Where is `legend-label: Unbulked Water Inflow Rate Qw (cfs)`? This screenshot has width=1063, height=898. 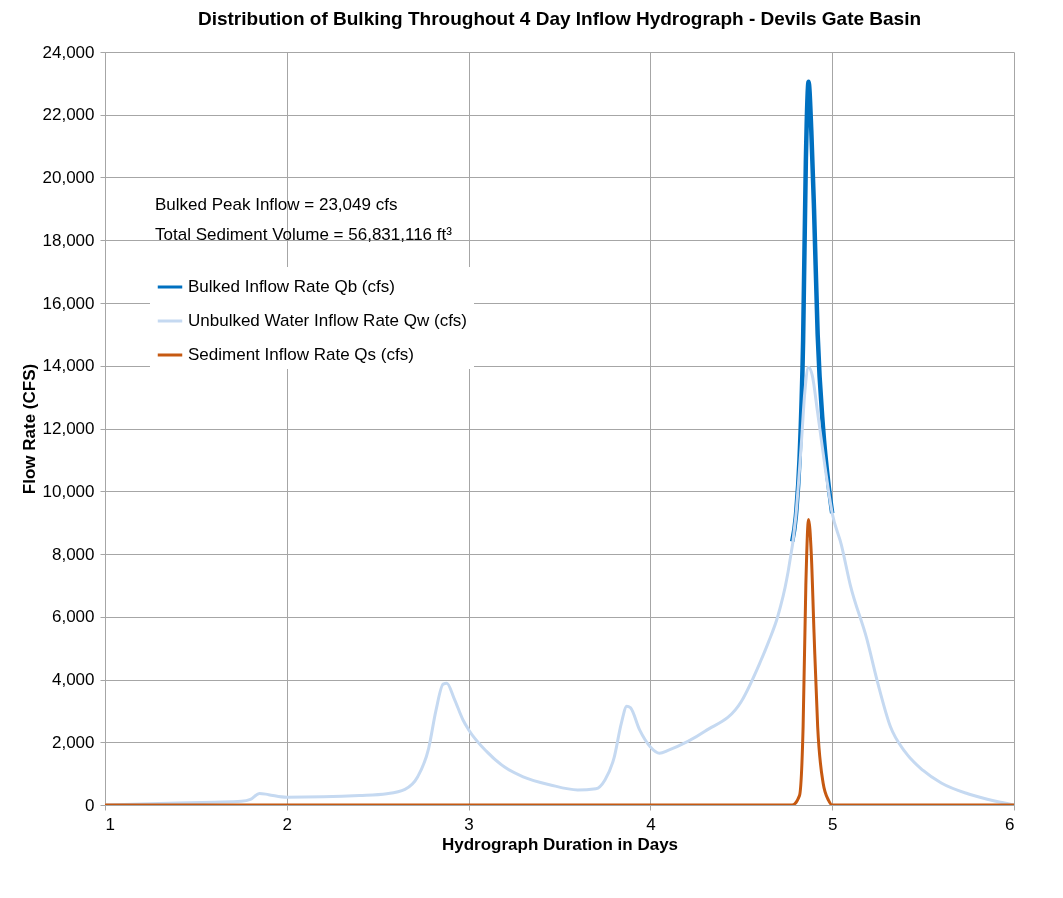
legend-label: Unbulked Water Inflow Rate Qw (cfs) is located at coordinates (328, 320).